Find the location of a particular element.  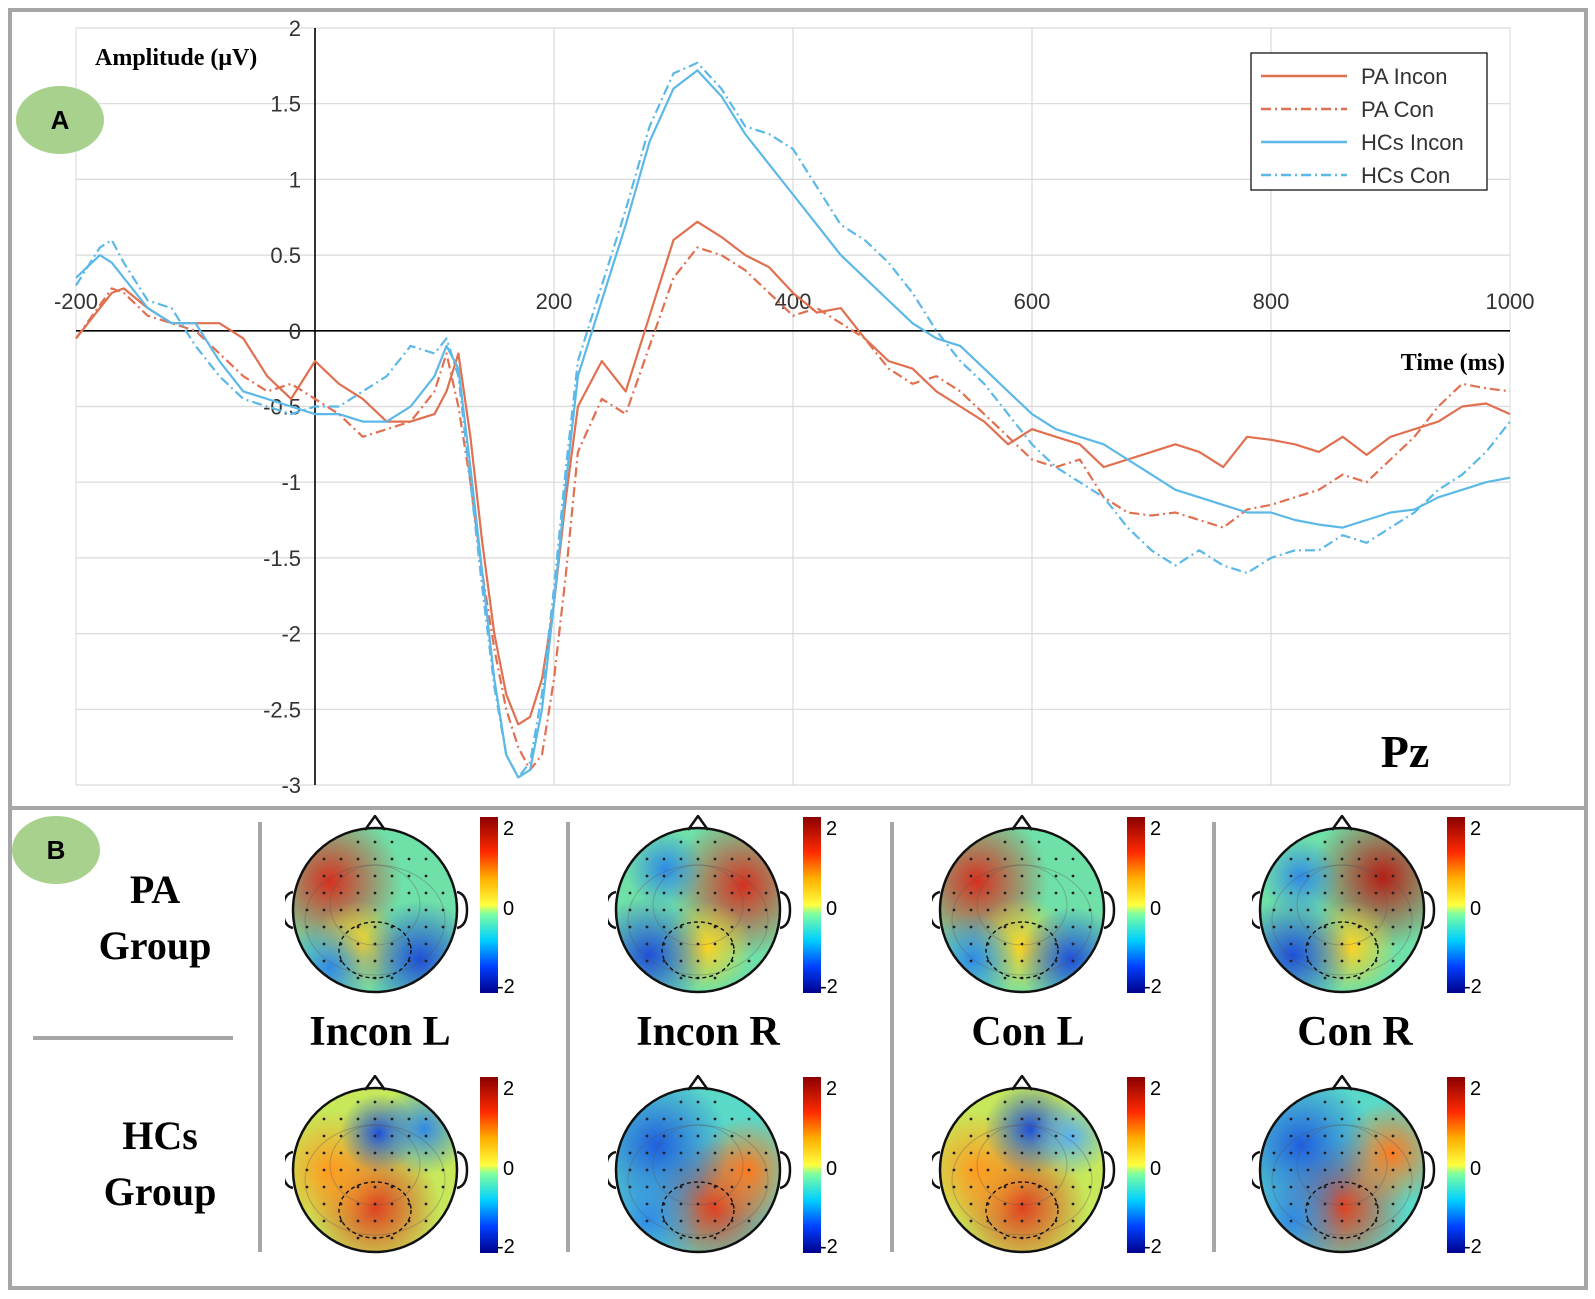

y-tick-label: -1.5 is located at coordinates (282, 558).